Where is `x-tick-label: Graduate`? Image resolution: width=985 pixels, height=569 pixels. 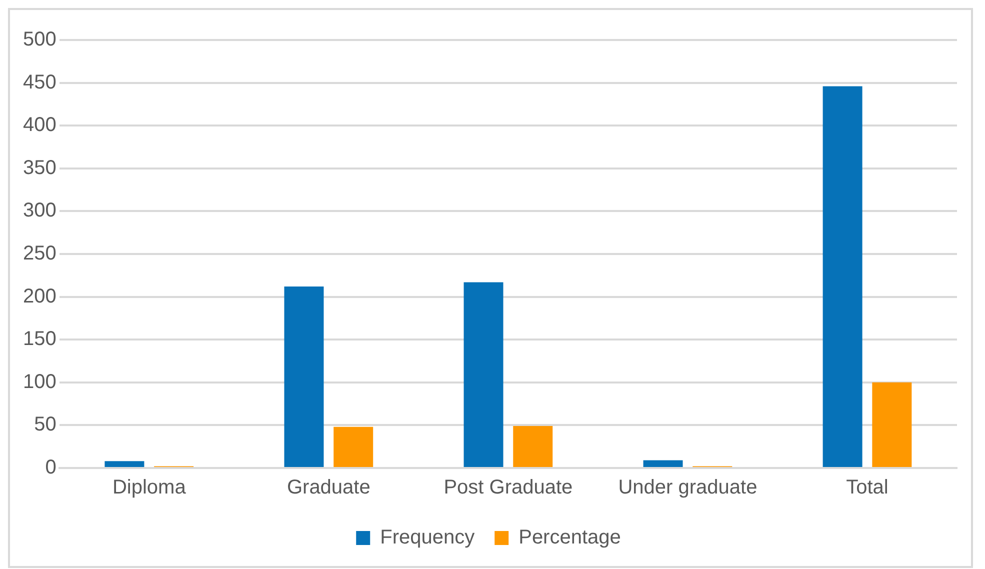 x-tick-label: Graduate is located at coordinates (328, 487).